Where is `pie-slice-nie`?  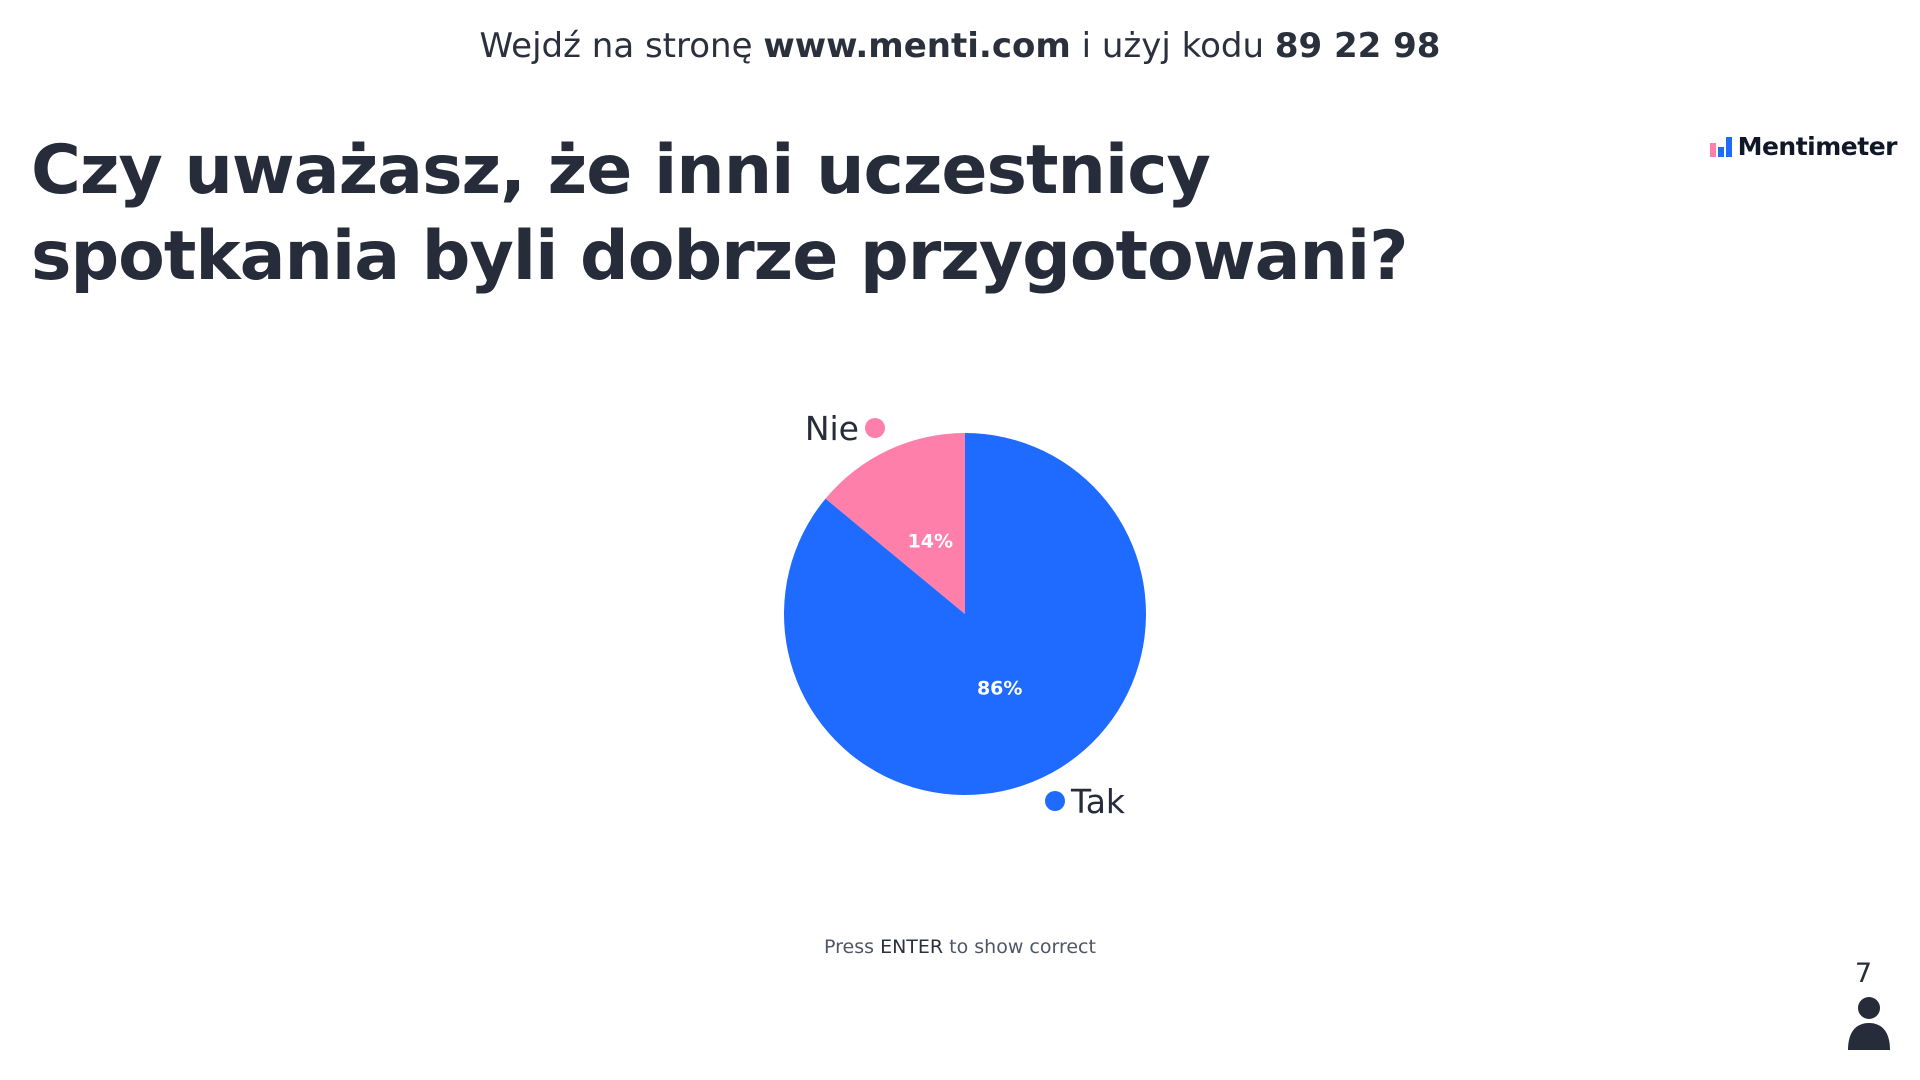 pie-slice-nie is located at coordinates (895, 523).